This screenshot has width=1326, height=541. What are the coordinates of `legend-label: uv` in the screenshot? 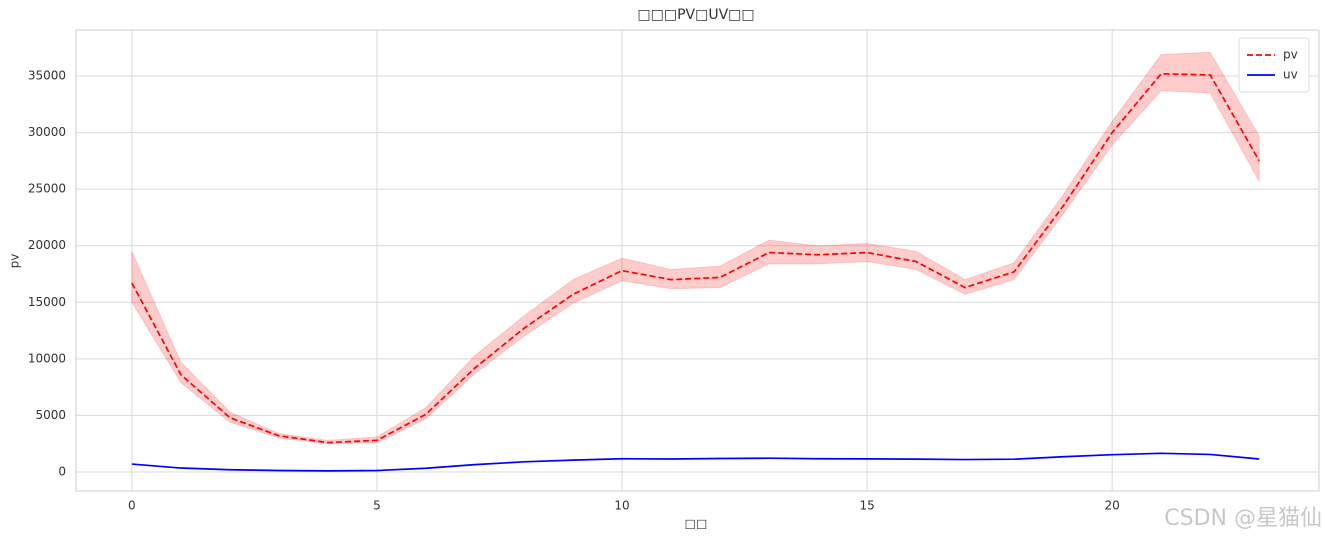 It's located at (1290, 75).